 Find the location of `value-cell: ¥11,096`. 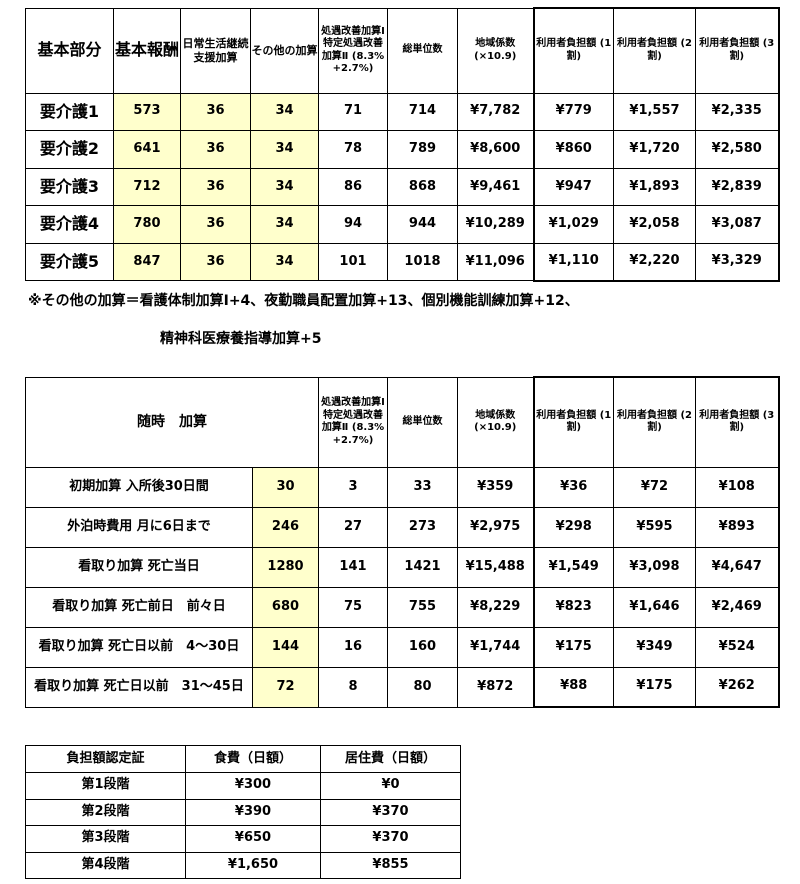

value-cell: ¥11,096 is located at coordinates (495, 262).